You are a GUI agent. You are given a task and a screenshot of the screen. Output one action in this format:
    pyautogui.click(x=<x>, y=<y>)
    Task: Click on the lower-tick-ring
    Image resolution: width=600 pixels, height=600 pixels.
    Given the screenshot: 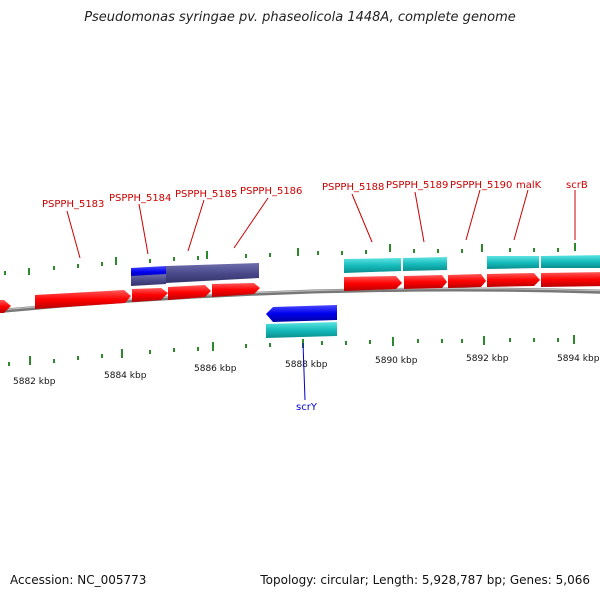 What is the action you would take?
    pyautogui.click(x=291, y=350)
    